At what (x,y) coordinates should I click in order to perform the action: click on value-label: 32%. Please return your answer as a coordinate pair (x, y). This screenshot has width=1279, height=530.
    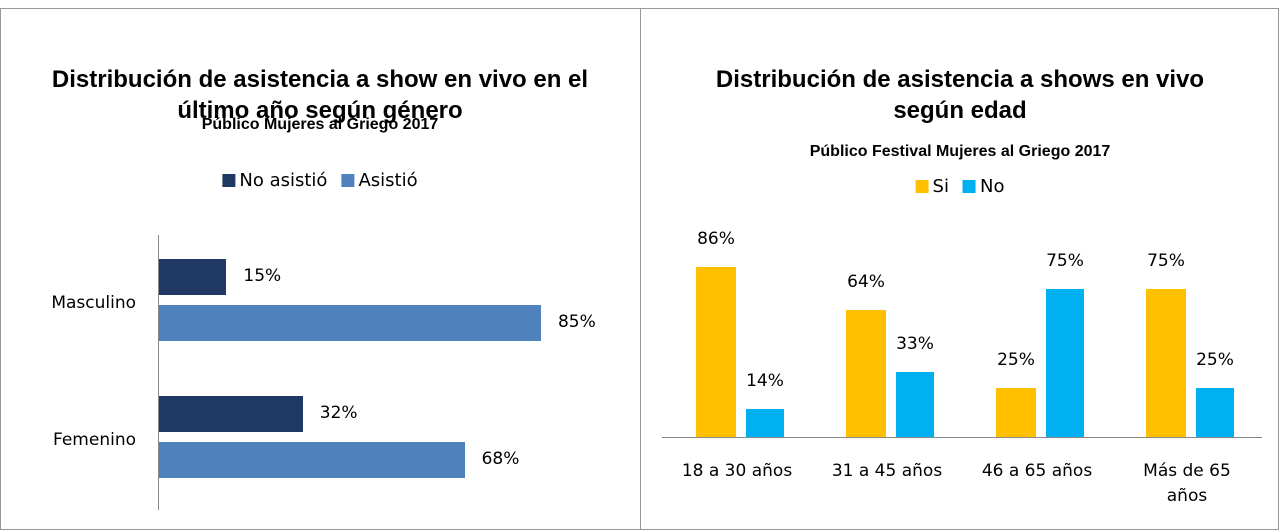
    Looking at the image, I should click on (338, 413).